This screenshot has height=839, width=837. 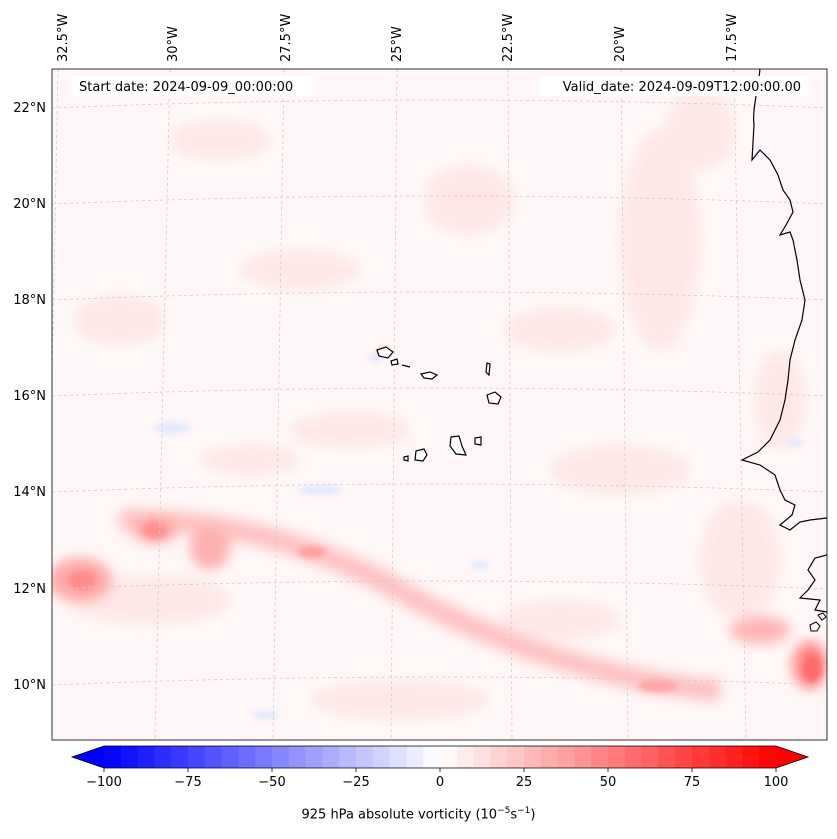 I want to click on valid-date-text: Valid_date: 2024-09-09T12:00:00.00, so click(x=682, y=87).